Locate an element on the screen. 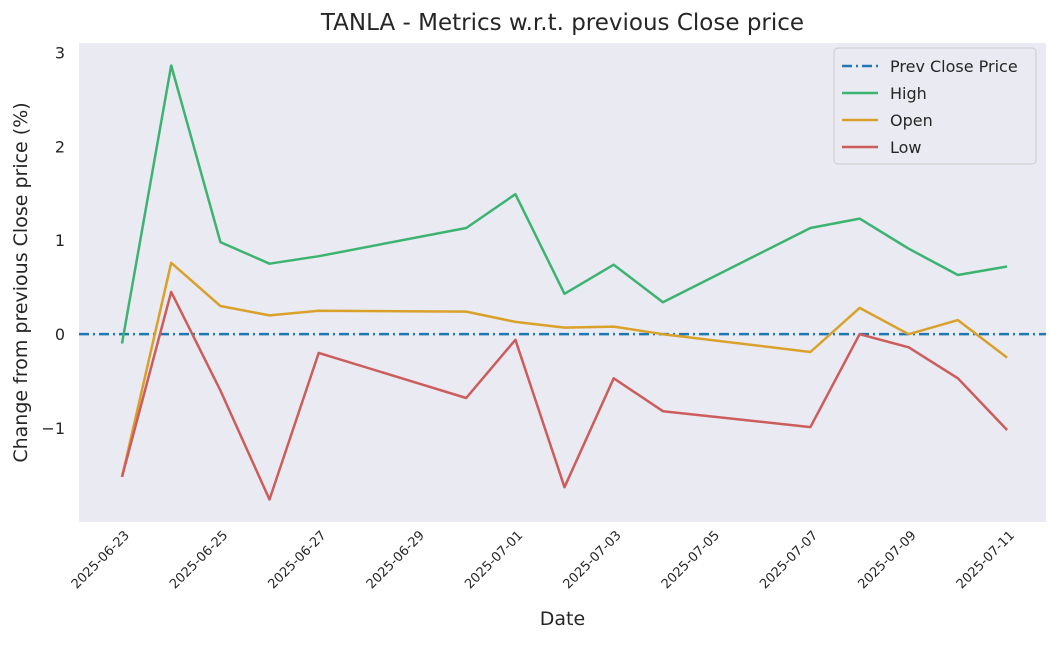 The image size is (1058, 645). legend: Prev Close Price High Open Low is located at coordinates (935, 106).